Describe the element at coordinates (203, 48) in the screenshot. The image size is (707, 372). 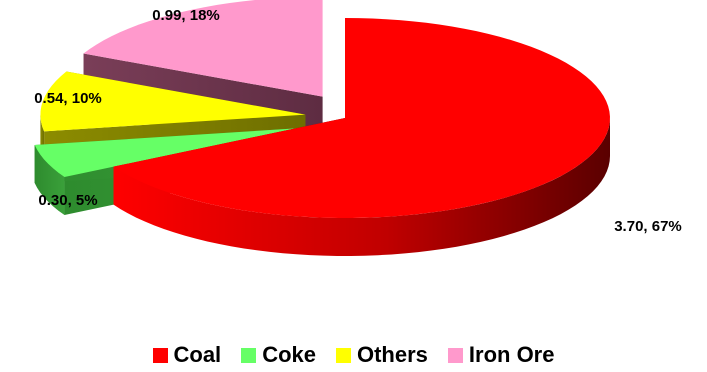
I see `pie-slice-top-iron-ore` at that location.